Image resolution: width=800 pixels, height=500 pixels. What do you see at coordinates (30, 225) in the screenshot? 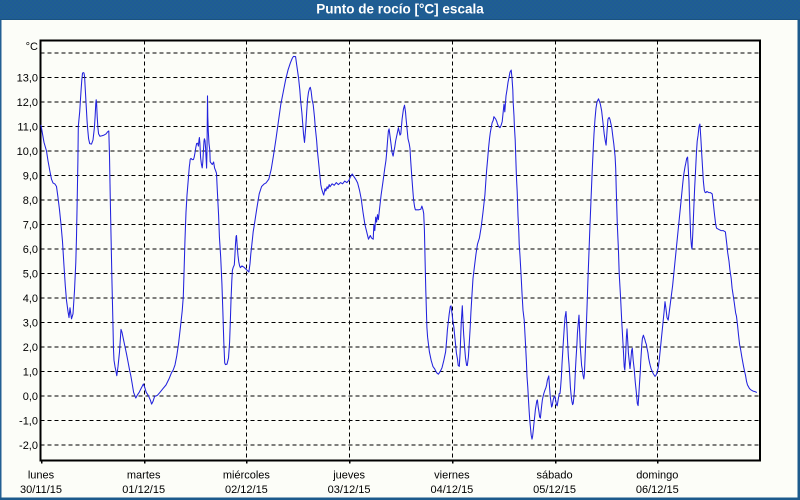
I see `svg-text: 7,0` at bounding box center [30, 225].